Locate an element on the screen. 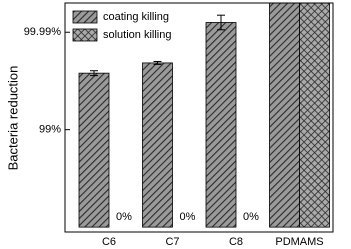  x-tick-label: PDMAMS is located at coordinates (299, 242).